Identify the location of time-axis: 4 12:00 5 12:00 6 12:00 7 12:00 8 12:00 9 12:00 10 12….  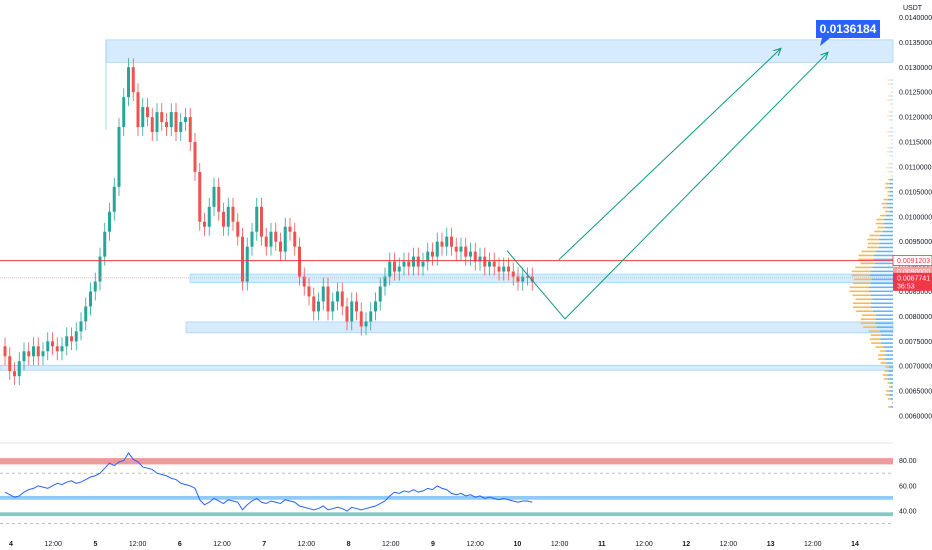
(434, 544).